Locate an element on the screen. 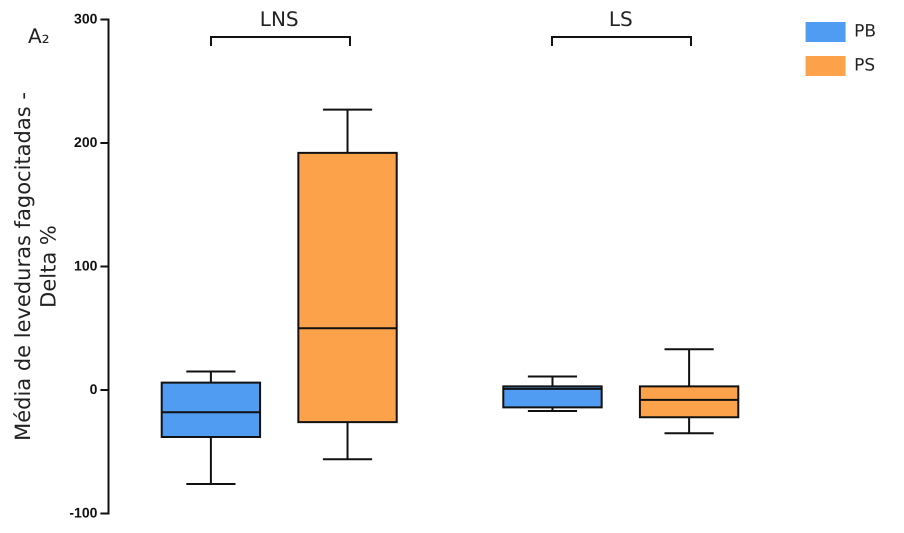 The height and width of the screenshot is (533, 904). y-tick-label: 0 is located at coordinates (94, 388).